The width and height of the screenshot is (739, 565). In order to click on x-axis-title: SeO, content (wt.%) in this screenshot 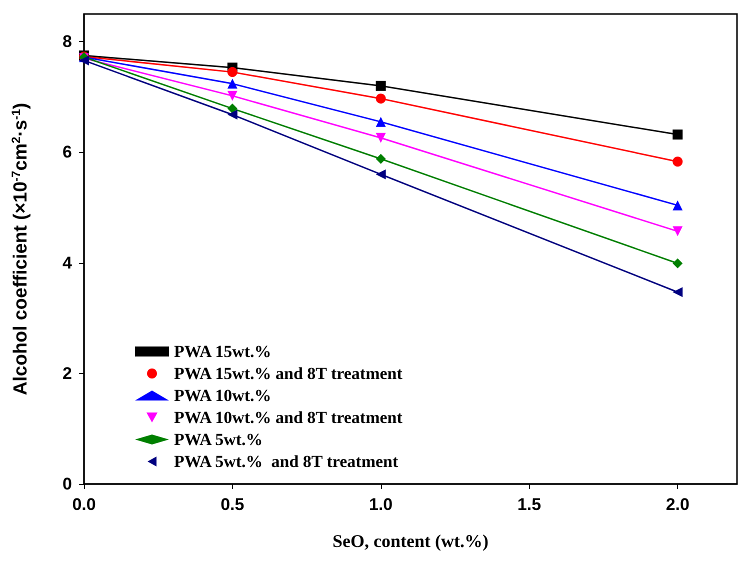, I will do `click(410, 541)`.